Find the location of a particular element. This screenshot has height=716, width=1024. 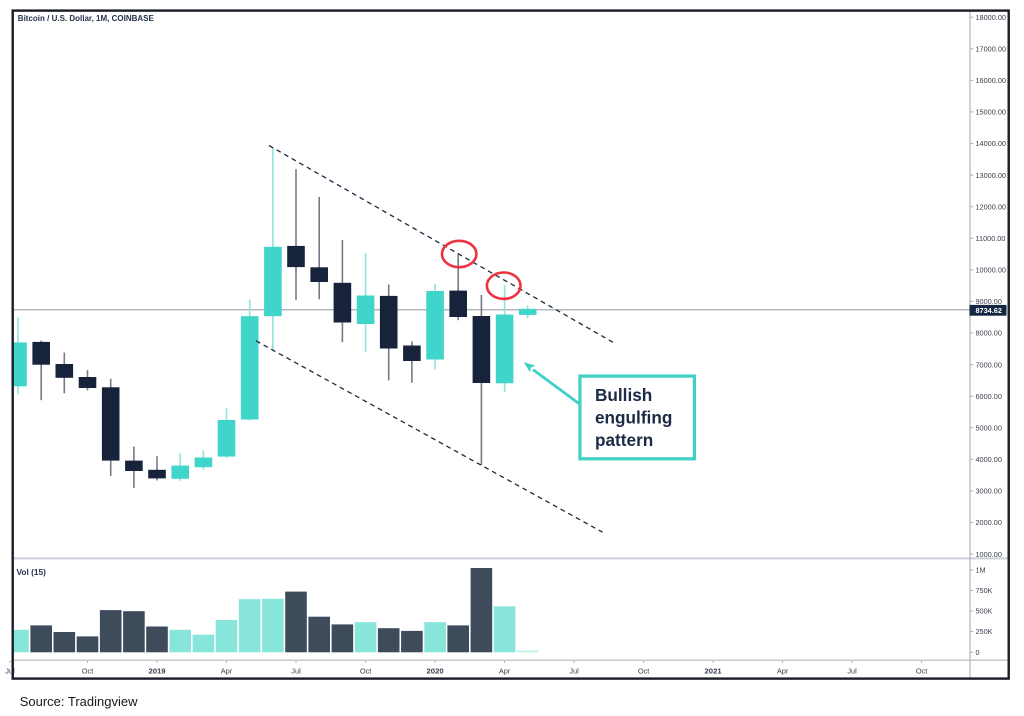

svg-text: 17000.00 is located at coordinates (991, 49).